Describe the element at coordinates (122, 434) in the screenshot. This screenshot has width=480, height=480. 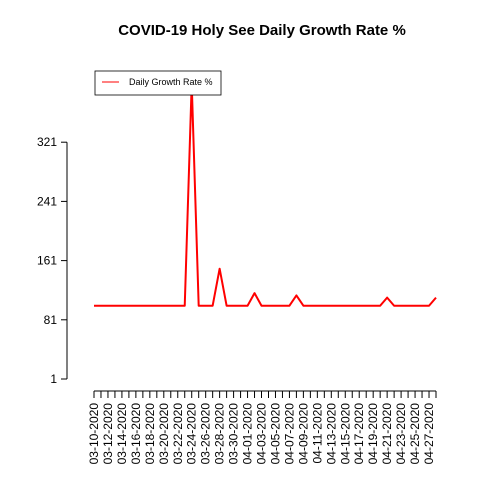
I see `x-tick-label: 03-14-2020` at that location.